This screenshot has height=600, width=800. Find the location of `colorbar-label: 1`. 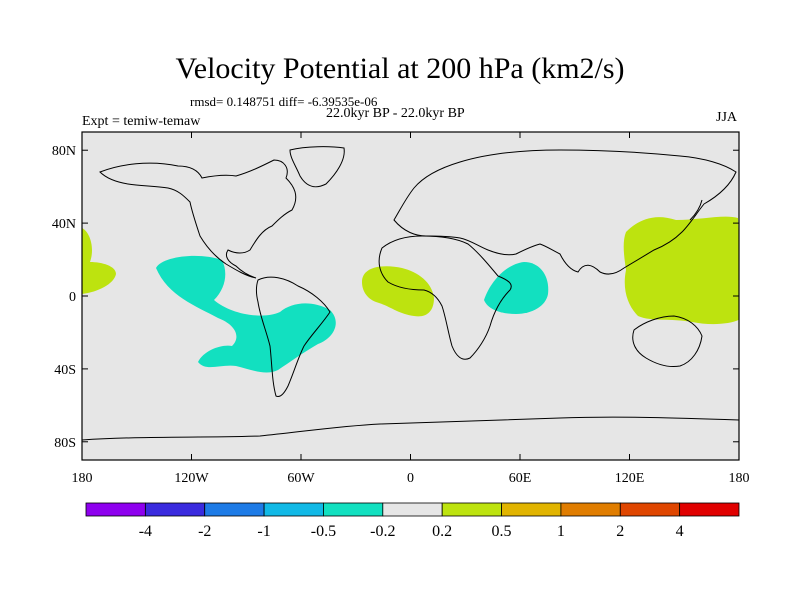

colorbar-label: 1 is located at coordinates (561, 531).